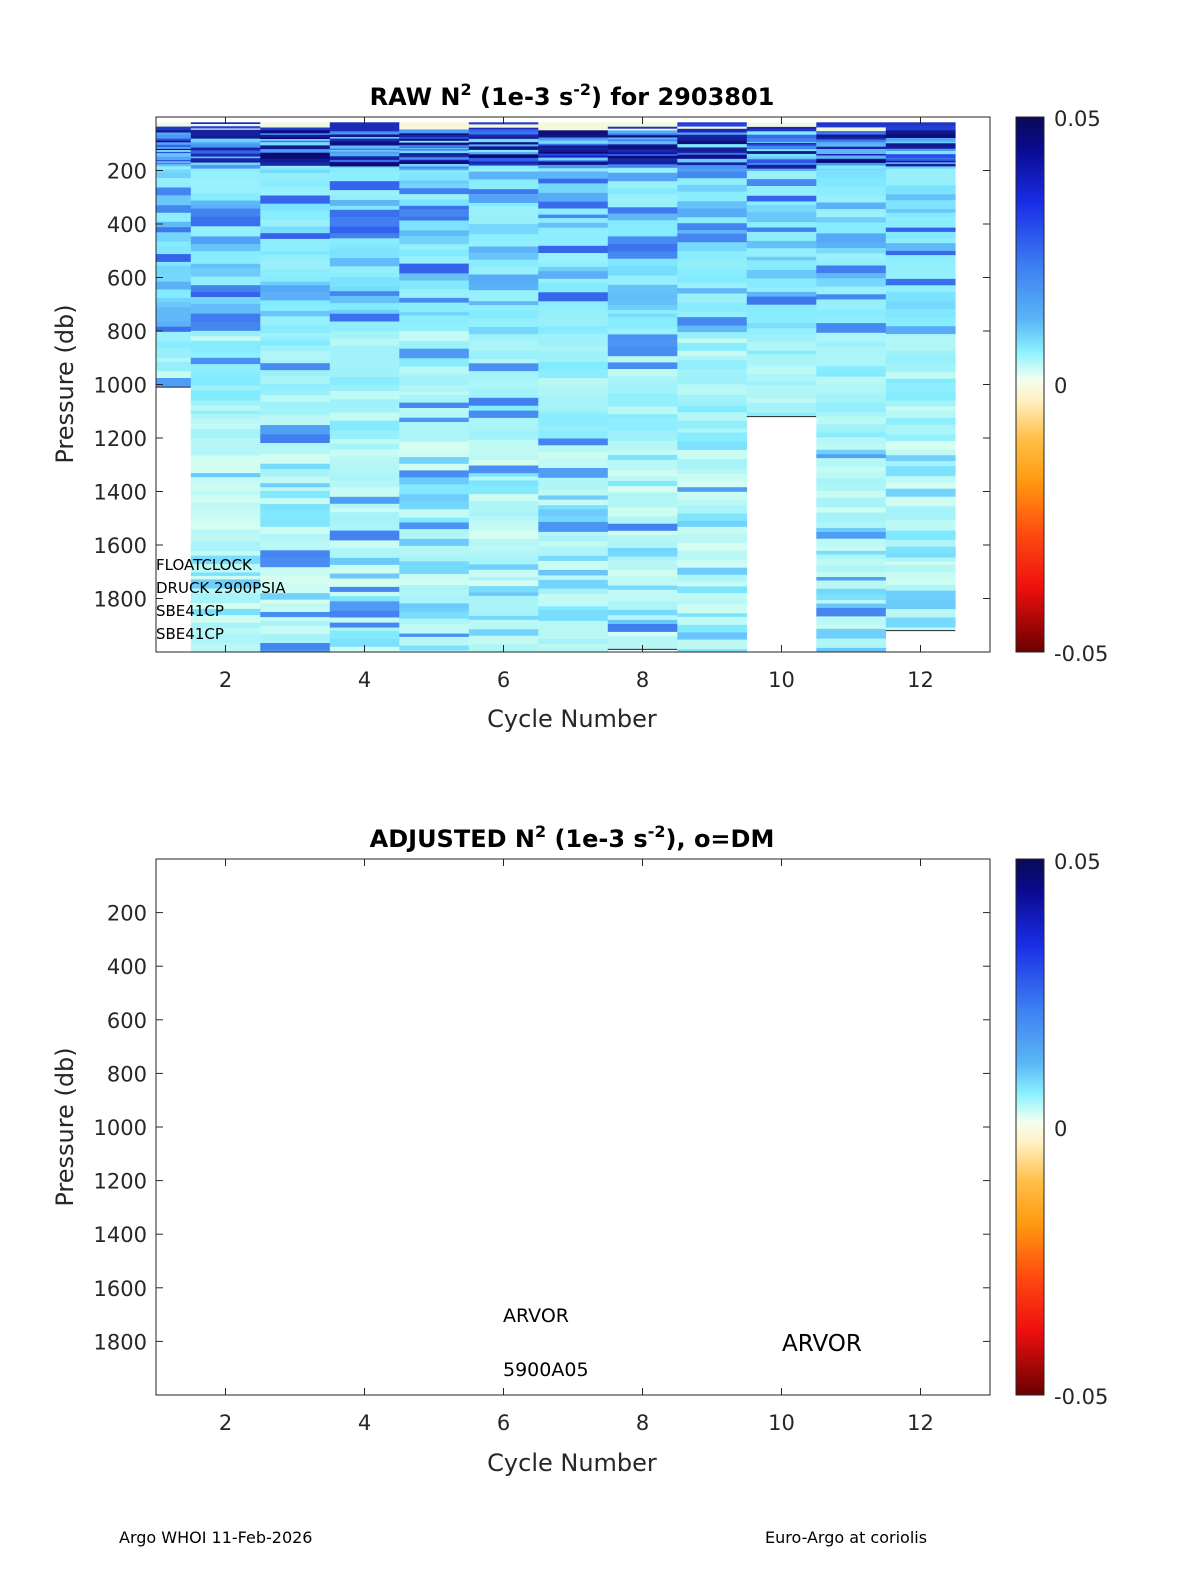 The image size is (1200, 1575). Describe the element at coordinates (1030, 1127) in the screenshot. I see `adjusted-colorbar` at that location.